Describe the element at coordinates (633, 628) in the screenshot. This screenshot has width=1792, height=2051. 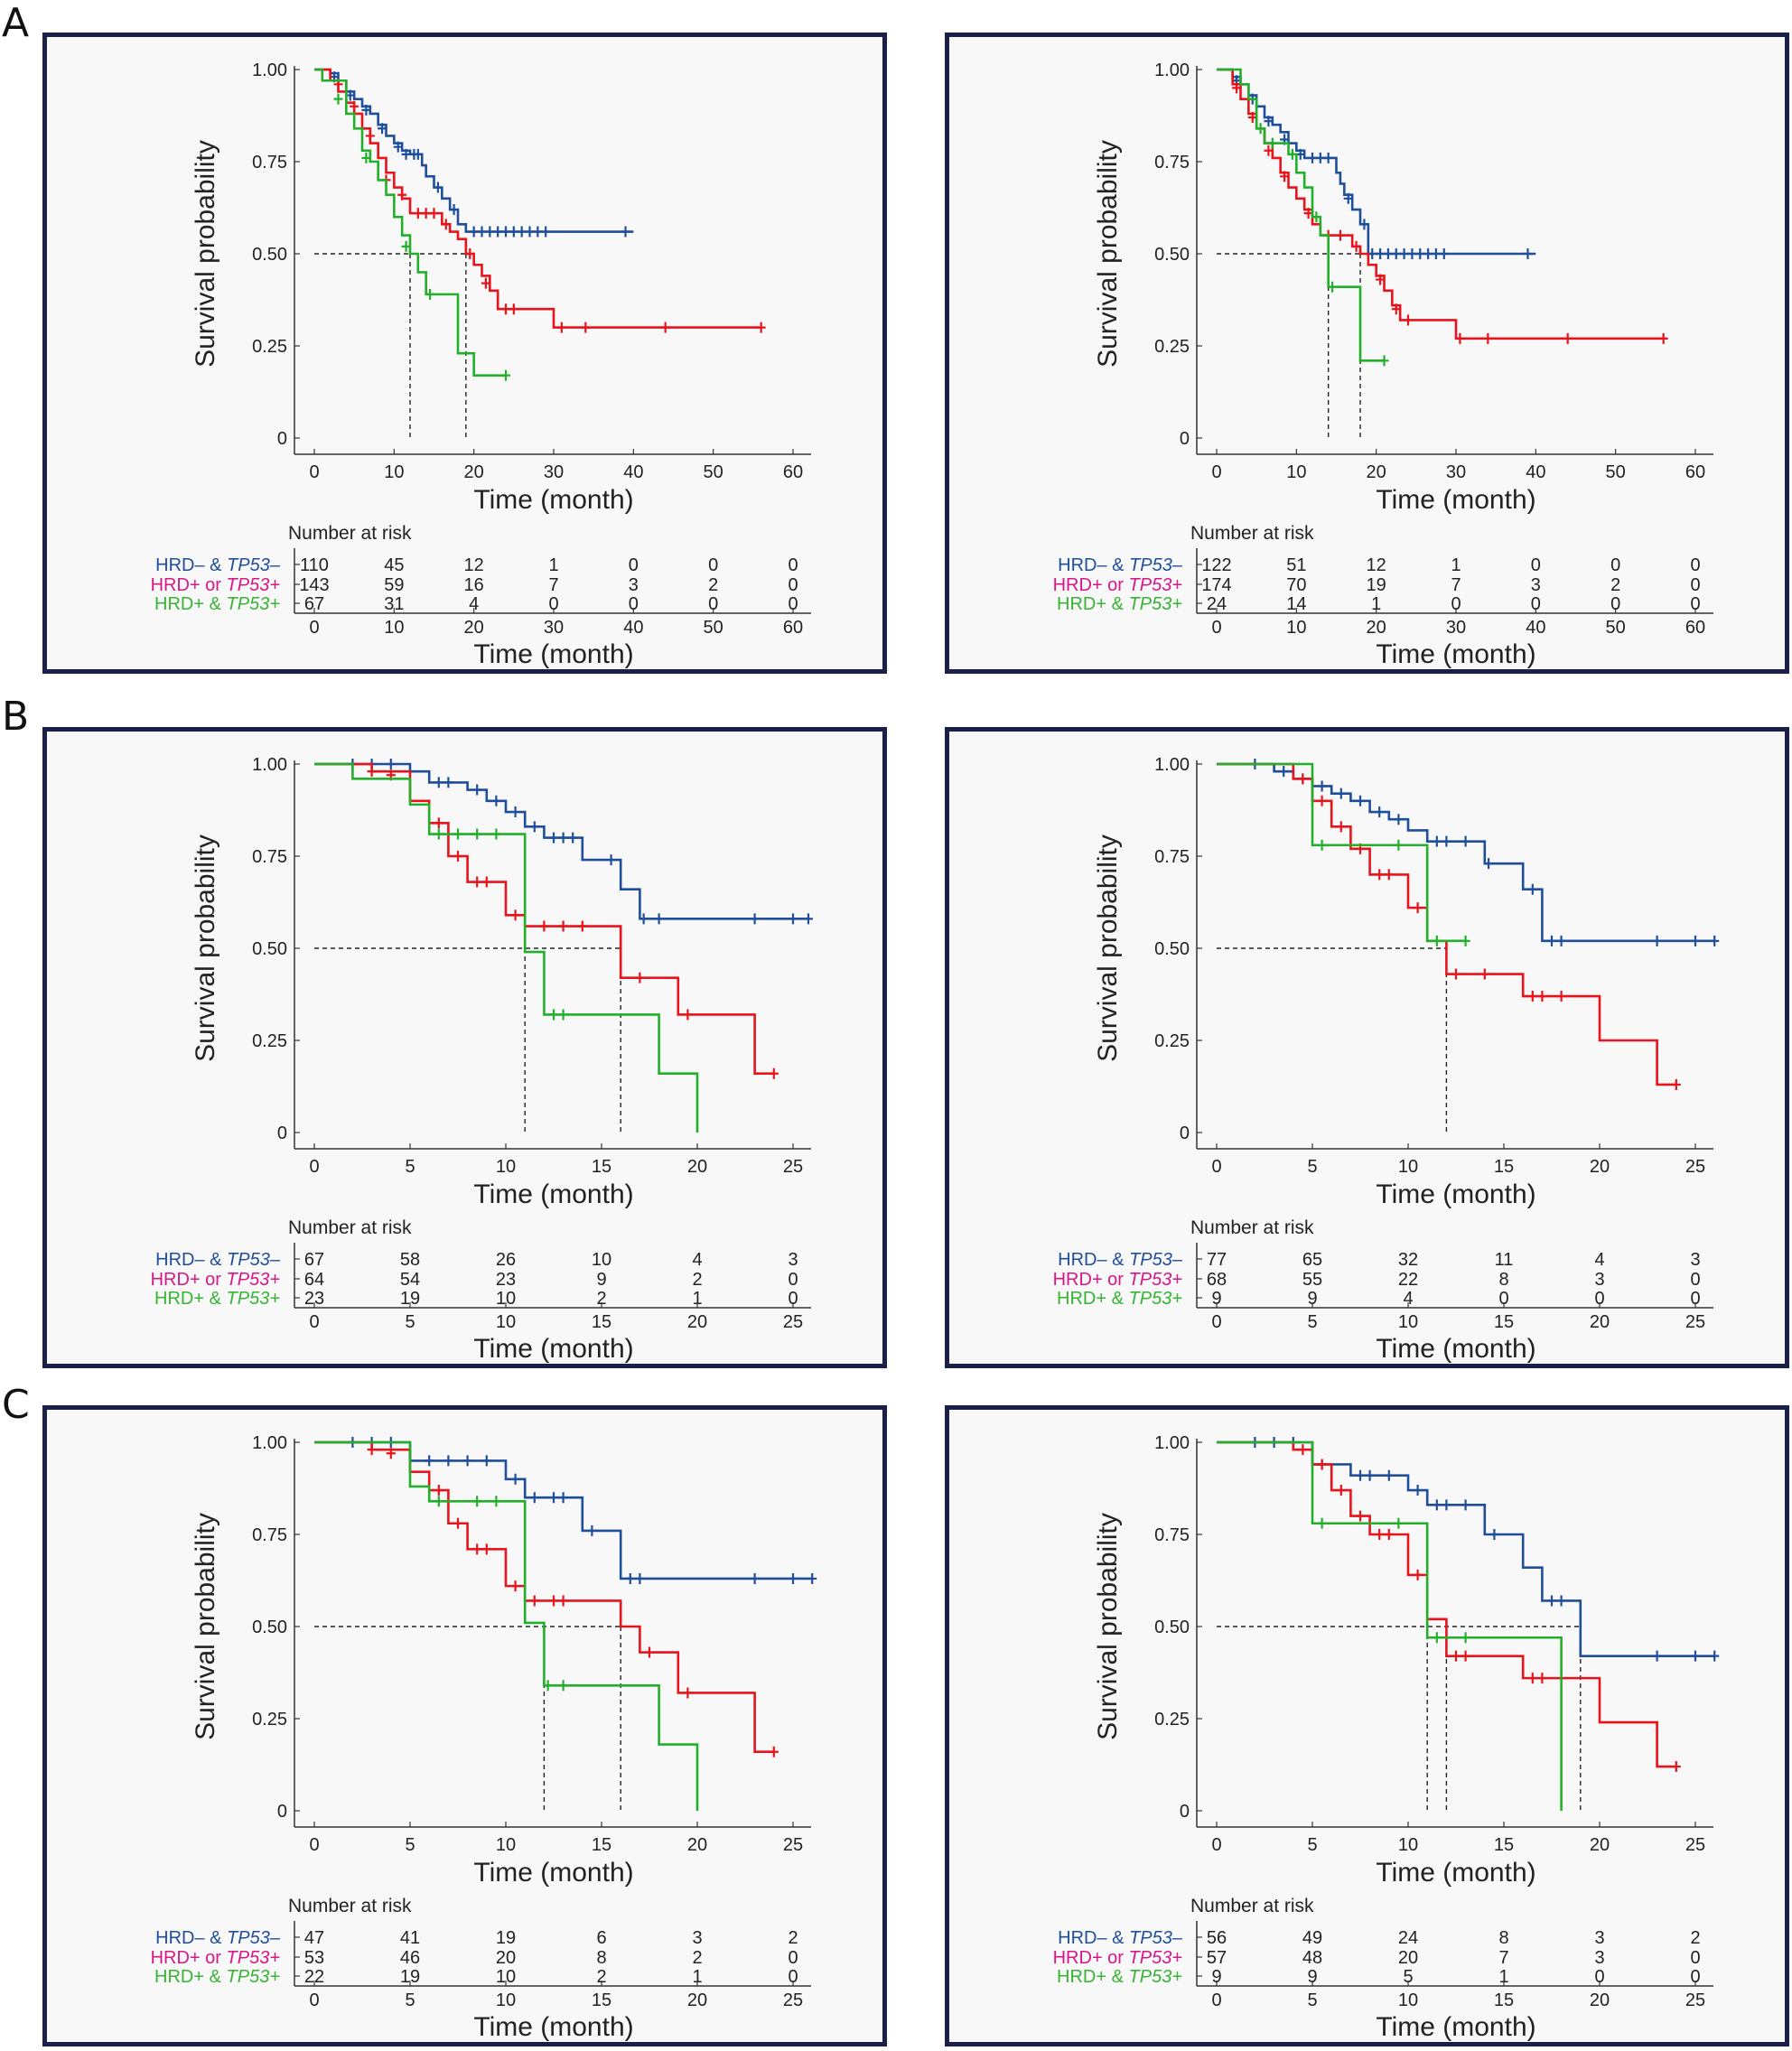
I see `risk-x-tick-label: 40` at that location.